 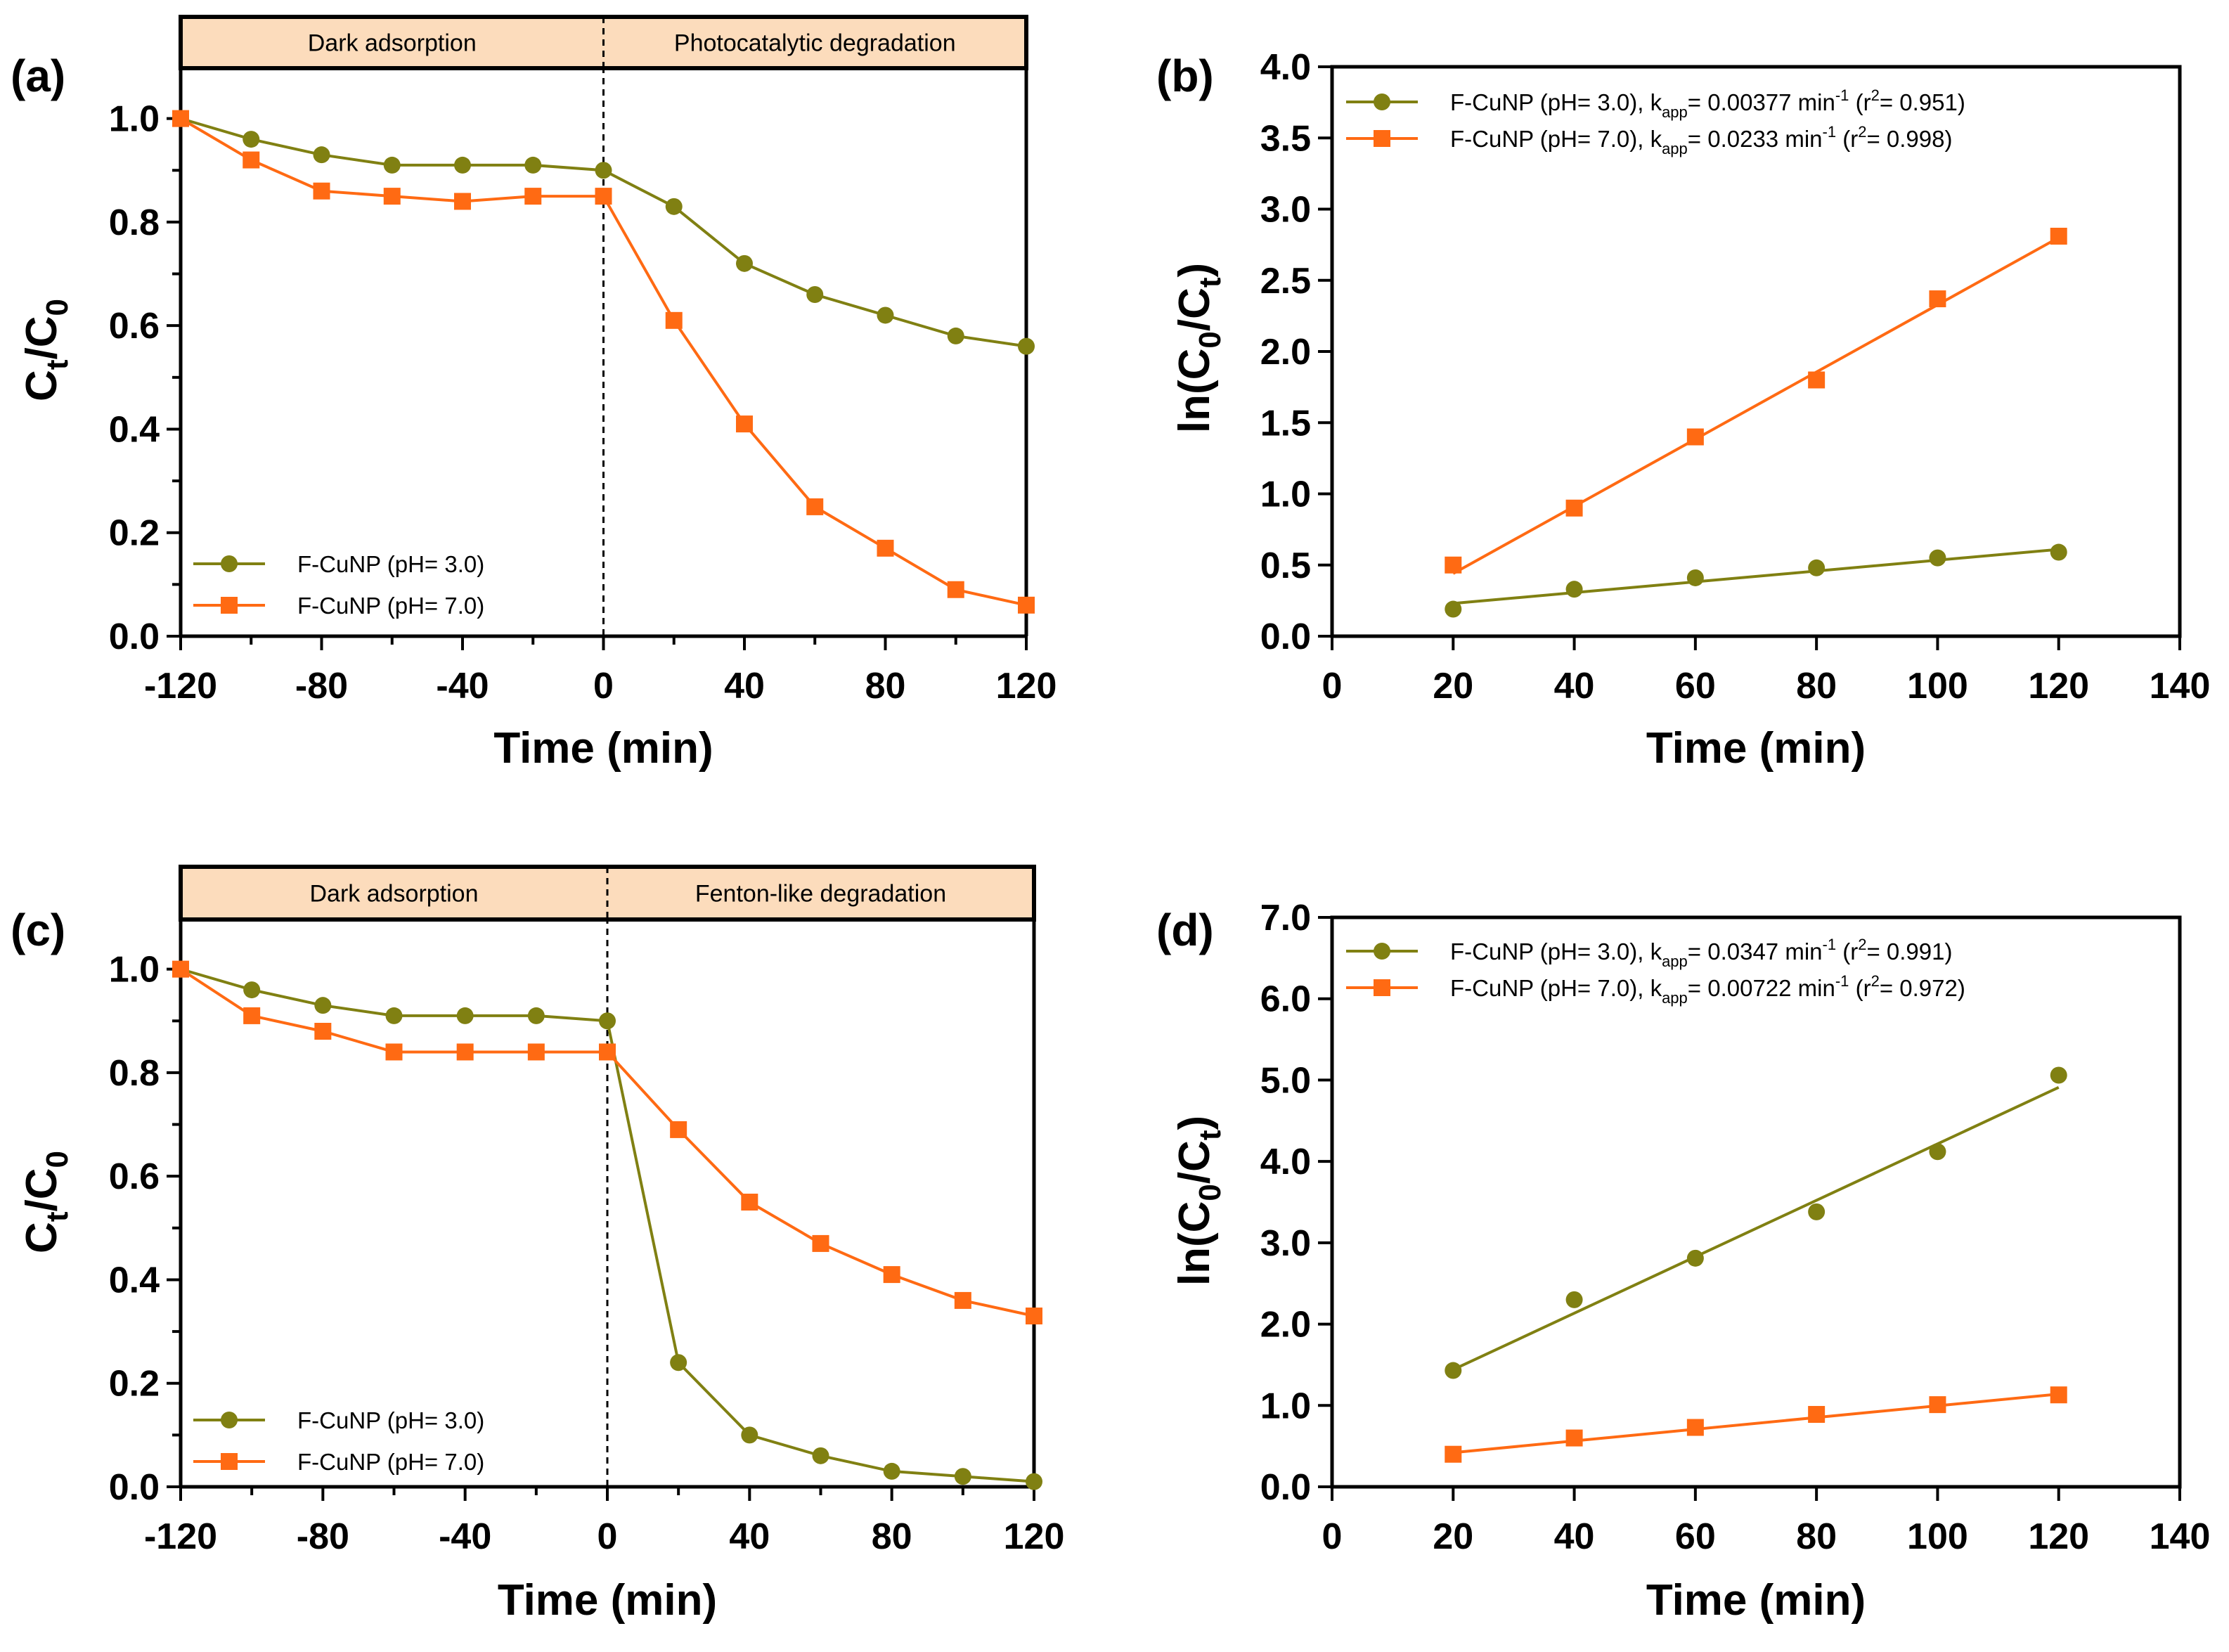 What do you see at coordinates (2180, 1537) in the screenshot?
I see `x-tick-label: 140` at bounding box center [2180, 1537].